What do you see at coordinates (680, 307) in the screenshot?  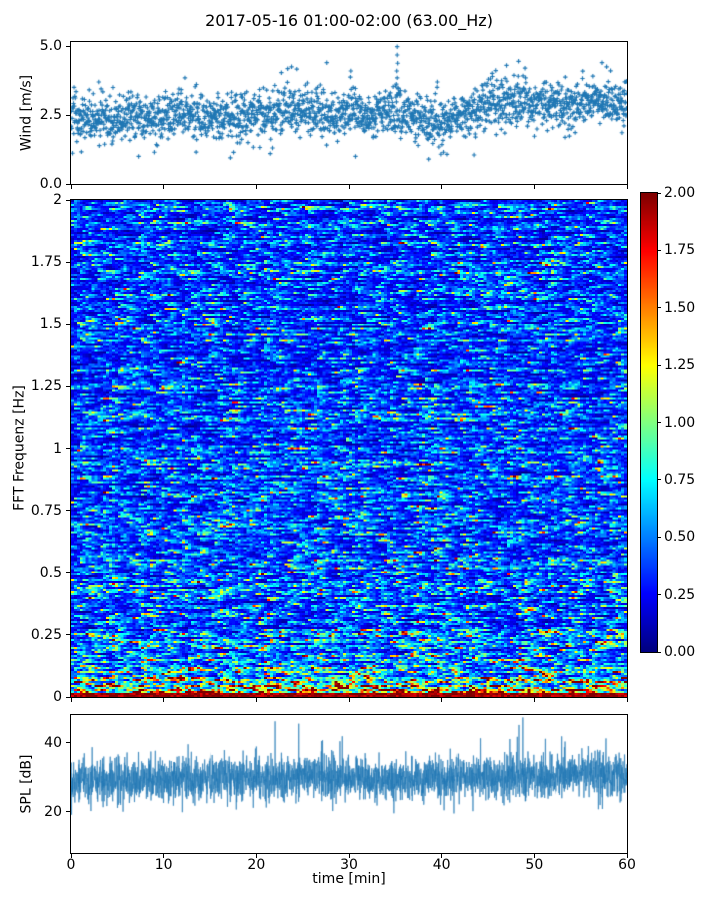 I see `colorbar-tick-label: 1.50` at bounding box center [680, 307].